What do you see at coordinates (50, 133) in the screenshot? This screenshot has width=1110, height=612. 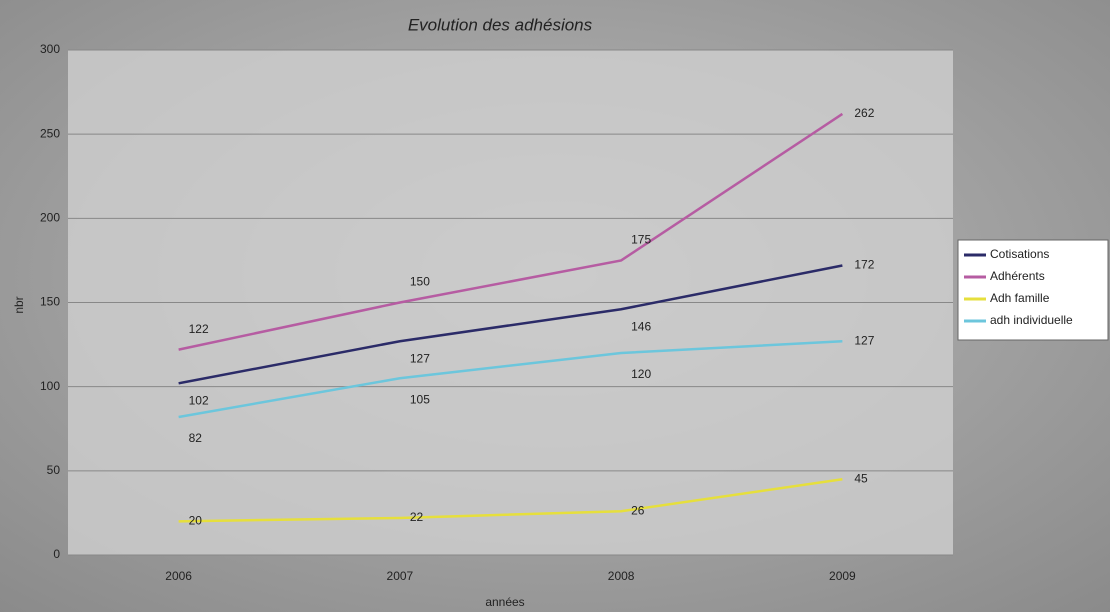 I see `y-tick-label: 250` at bounding box center [50, 133].